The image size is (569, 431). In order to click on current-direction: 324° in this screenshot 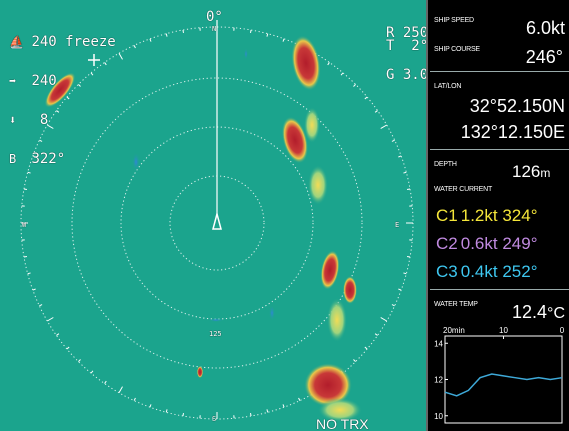, I will do `click(520, 215)`.